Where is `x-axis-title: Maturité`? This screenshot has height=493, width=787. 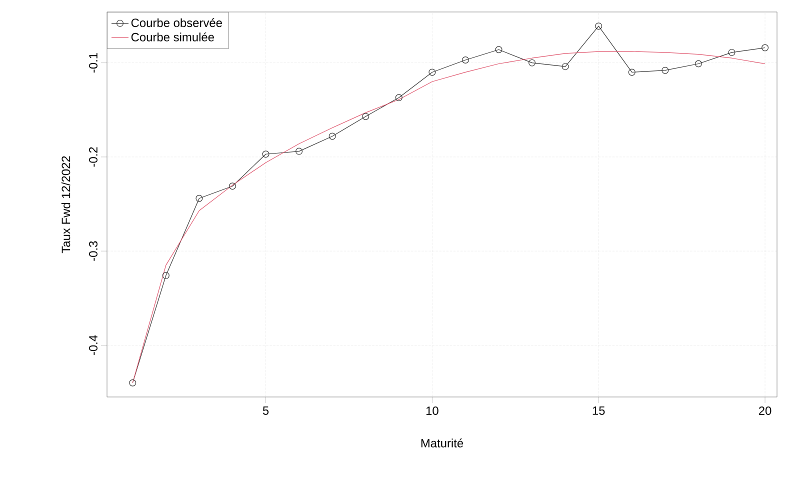 x-axis-title: Maturité is located at coordinates (442, 443).